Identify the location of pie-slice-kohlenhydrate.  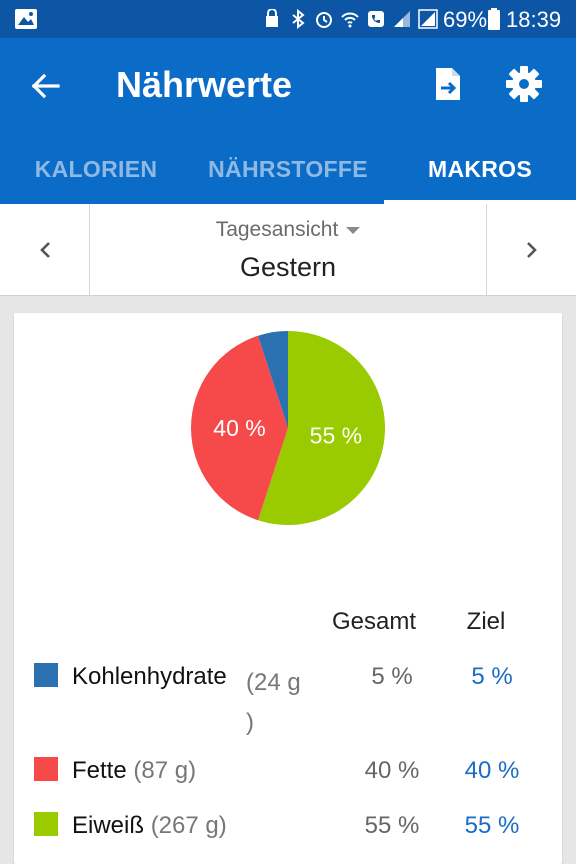
(273, 379).